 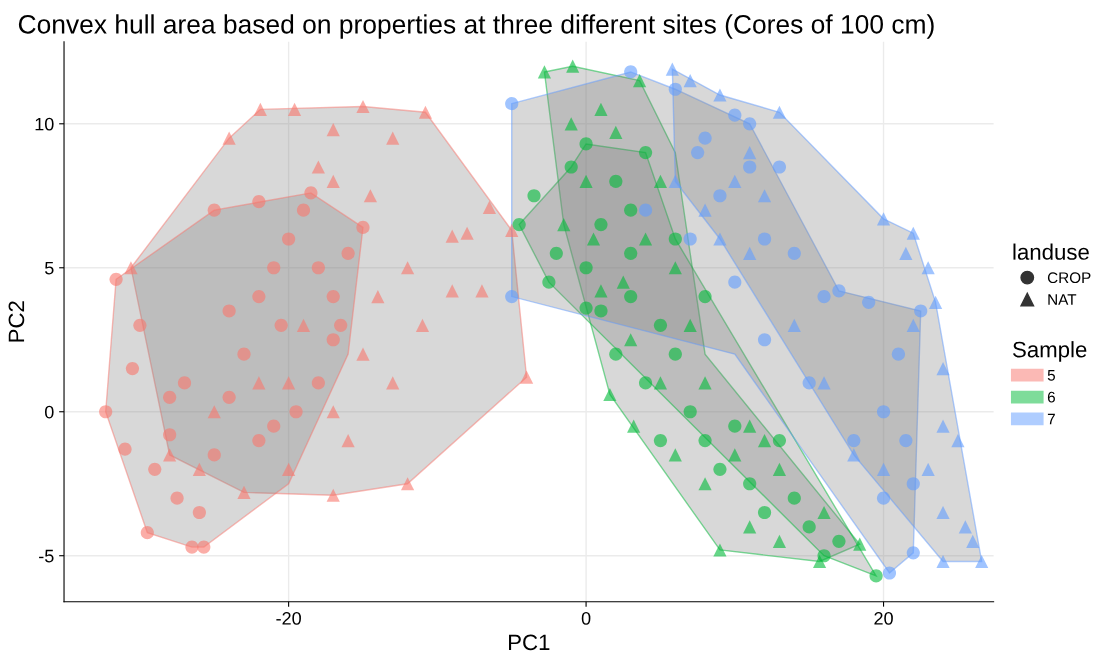 What do you see at coordinates (1051, 397) in the screenshot?
I see `legend-label: 6` at bounding box center [1051, 397].